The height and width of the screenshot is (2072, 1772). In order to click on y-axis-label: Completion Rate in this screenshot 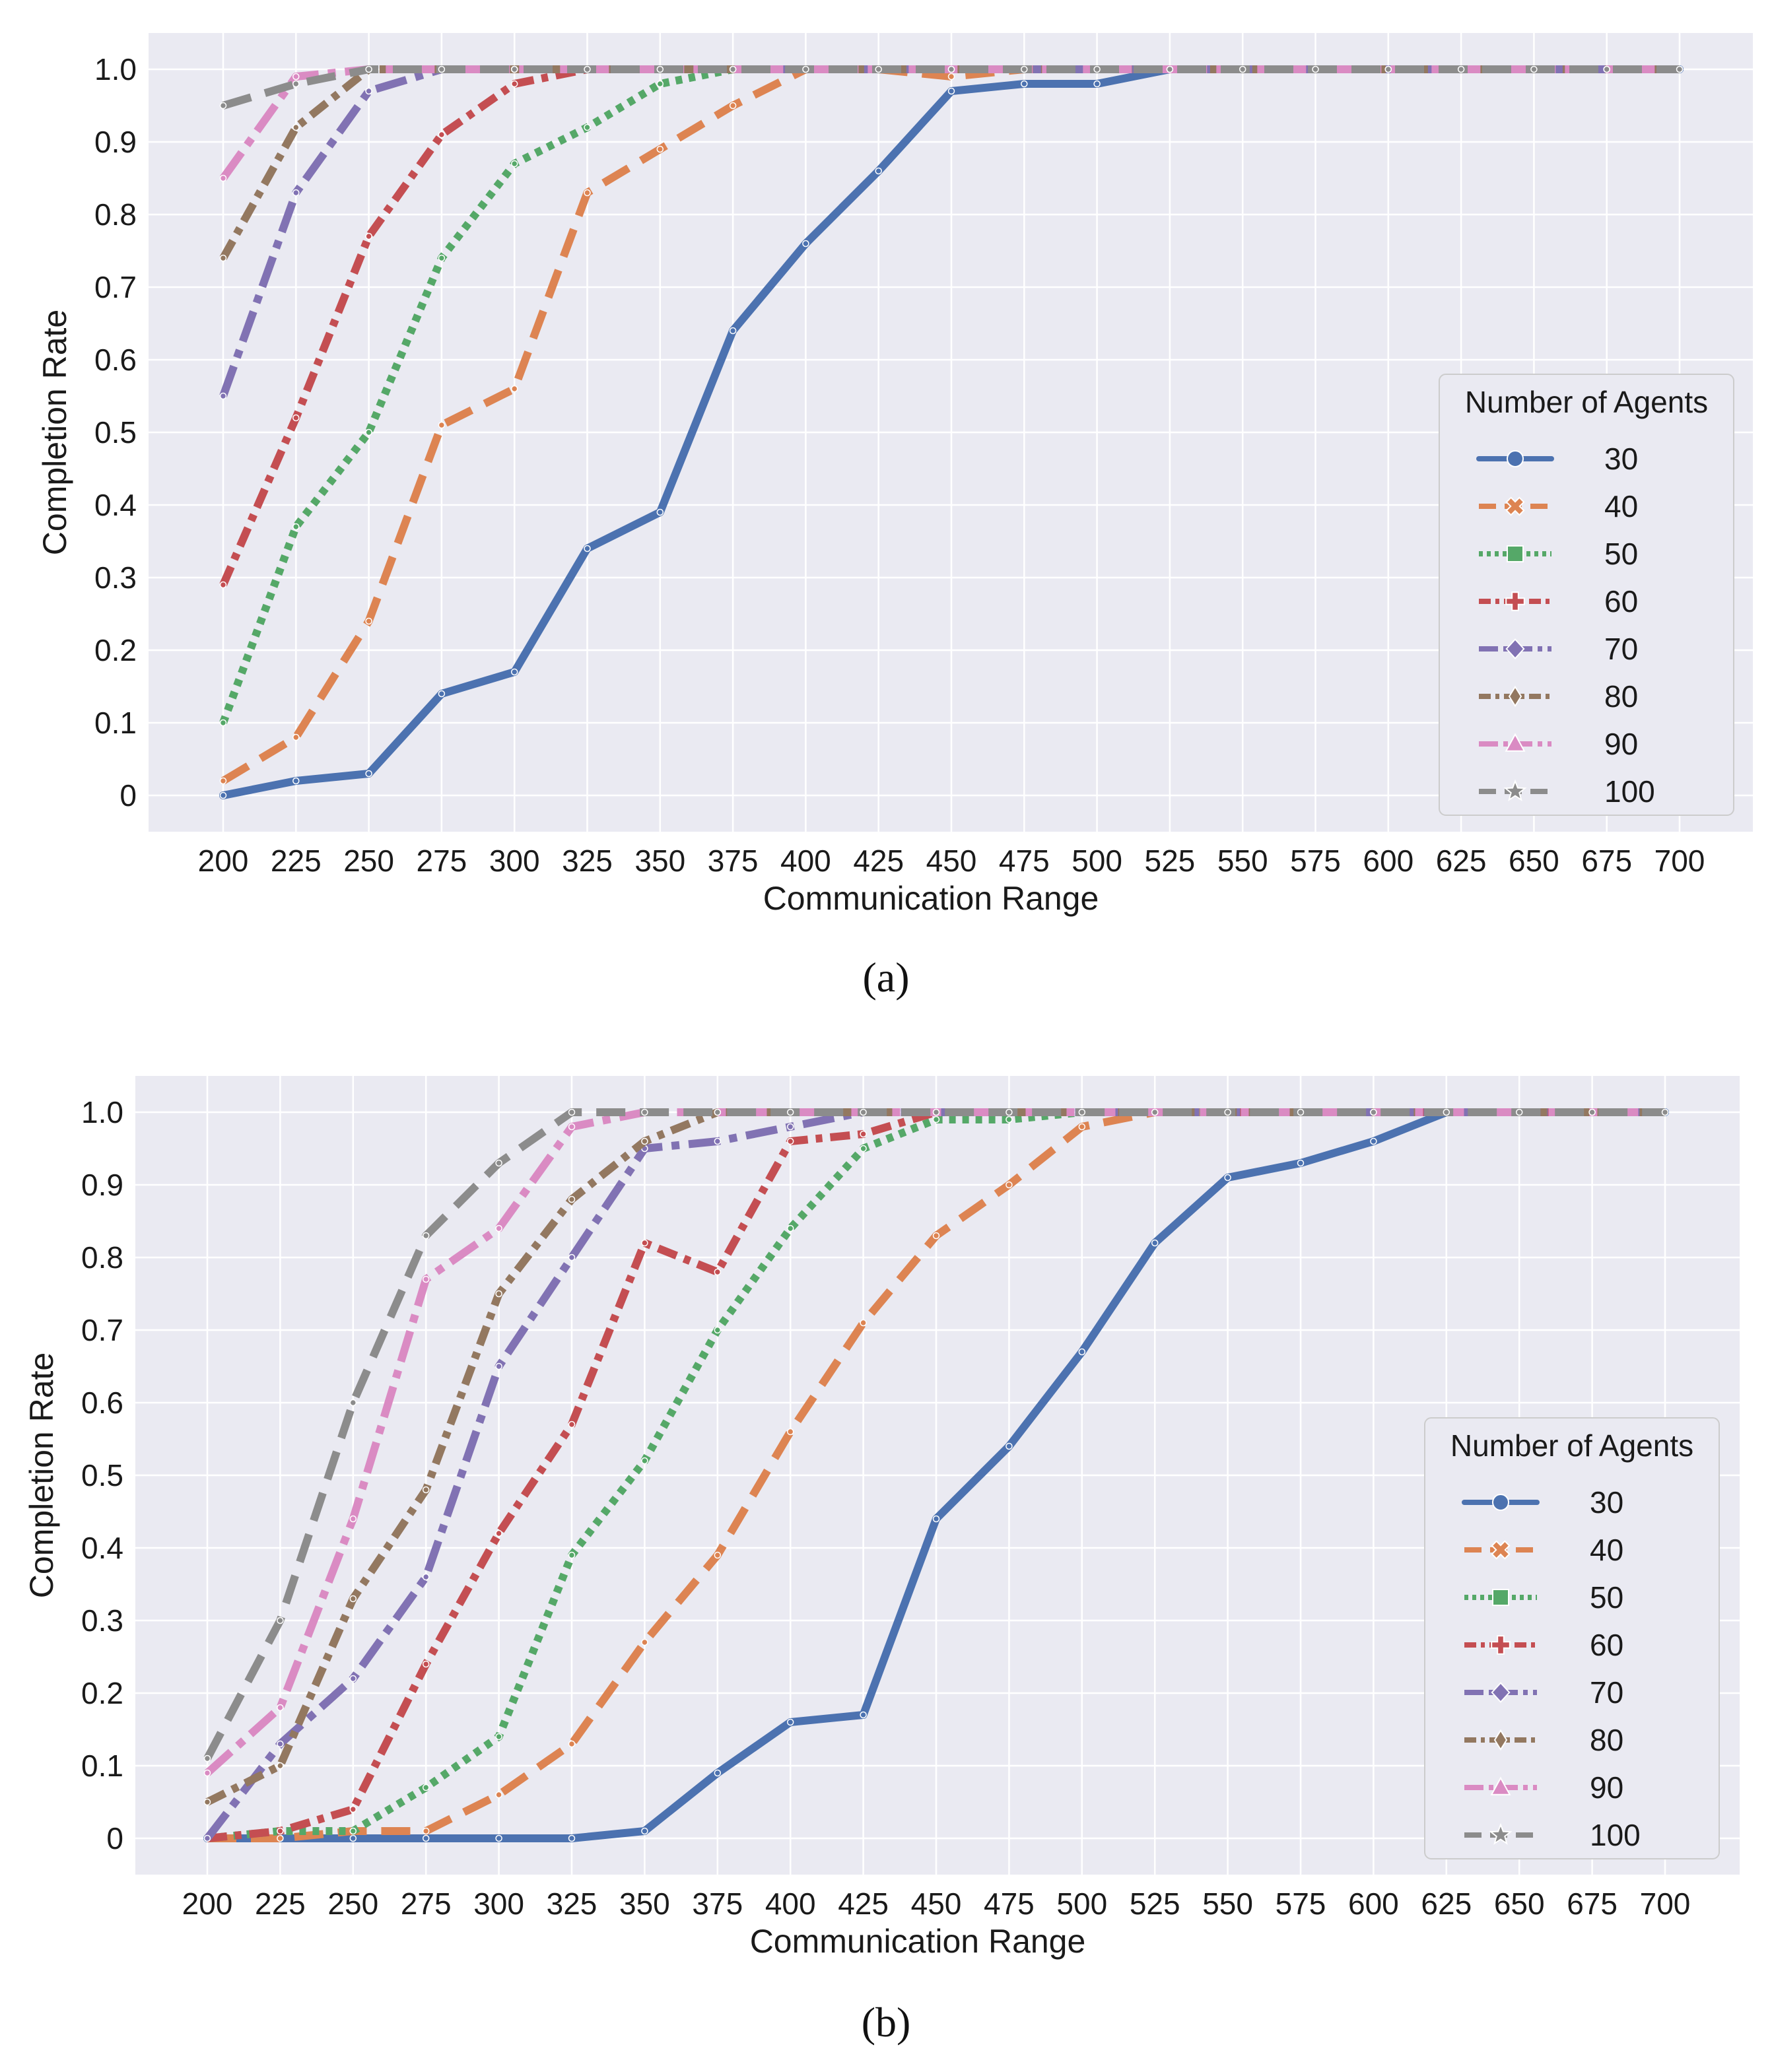, I will do `click(41, 1476)`.